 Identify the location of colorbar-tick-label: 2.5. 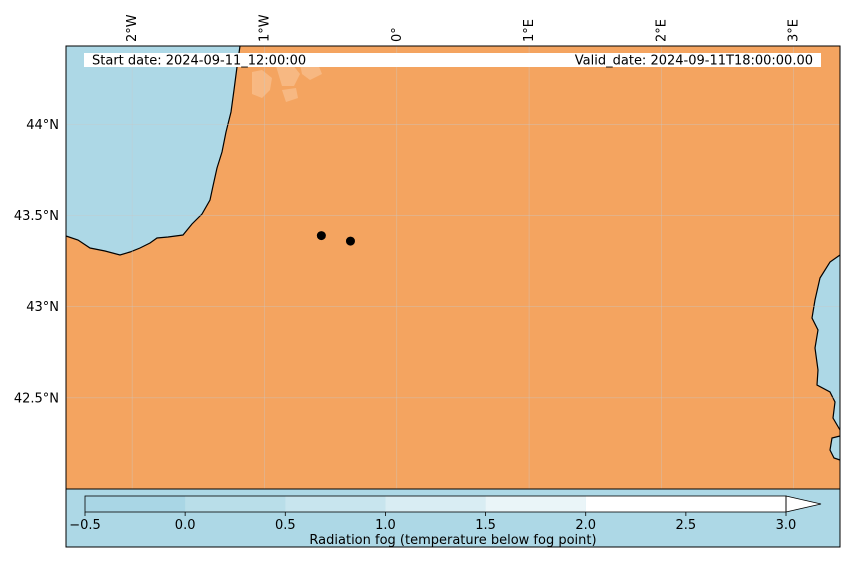
(686, 525).